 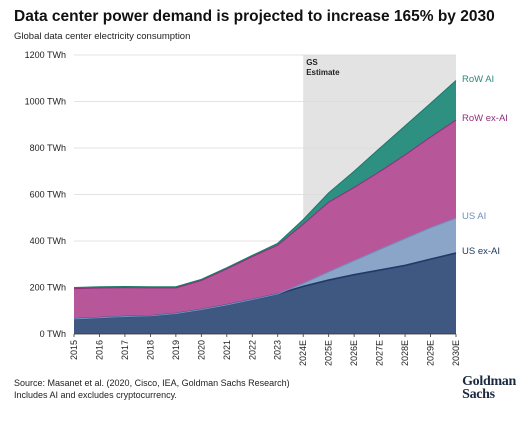 What do you see at coordinates (227, 350) in the screenshot?
I see `x-tick-label: 2021` at bounding box center [227, 350].